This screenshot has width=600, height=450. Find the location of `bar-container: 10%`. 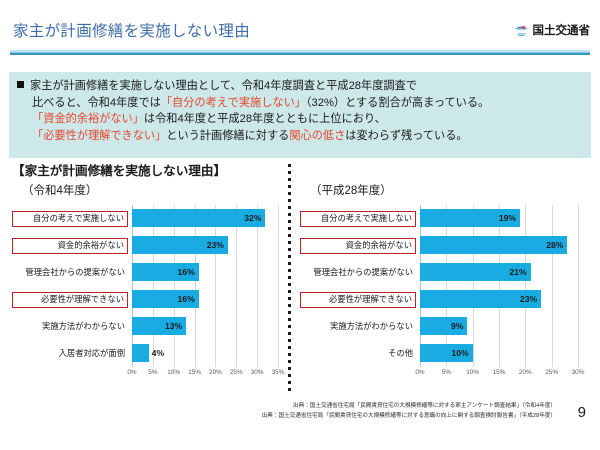

bar-container: 10% is located at coordinates (446, 353).